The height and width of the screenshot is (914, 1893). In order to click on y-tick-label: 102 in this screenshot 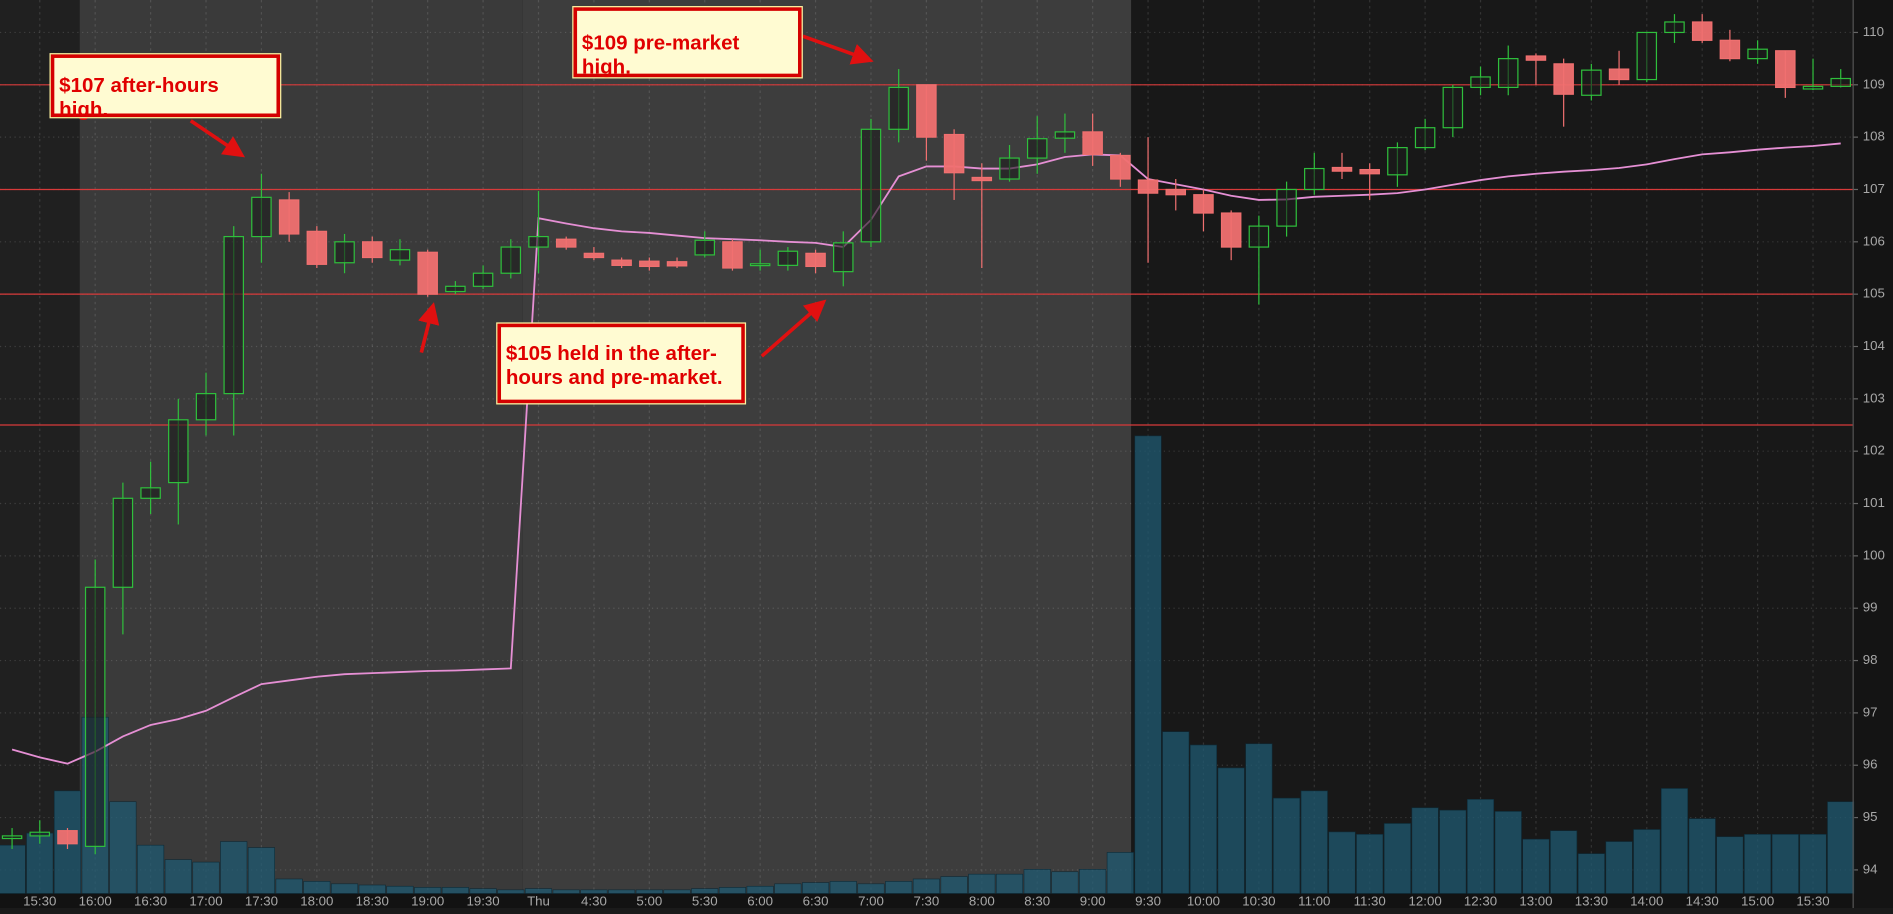, I will do `click(1874, 450)`.